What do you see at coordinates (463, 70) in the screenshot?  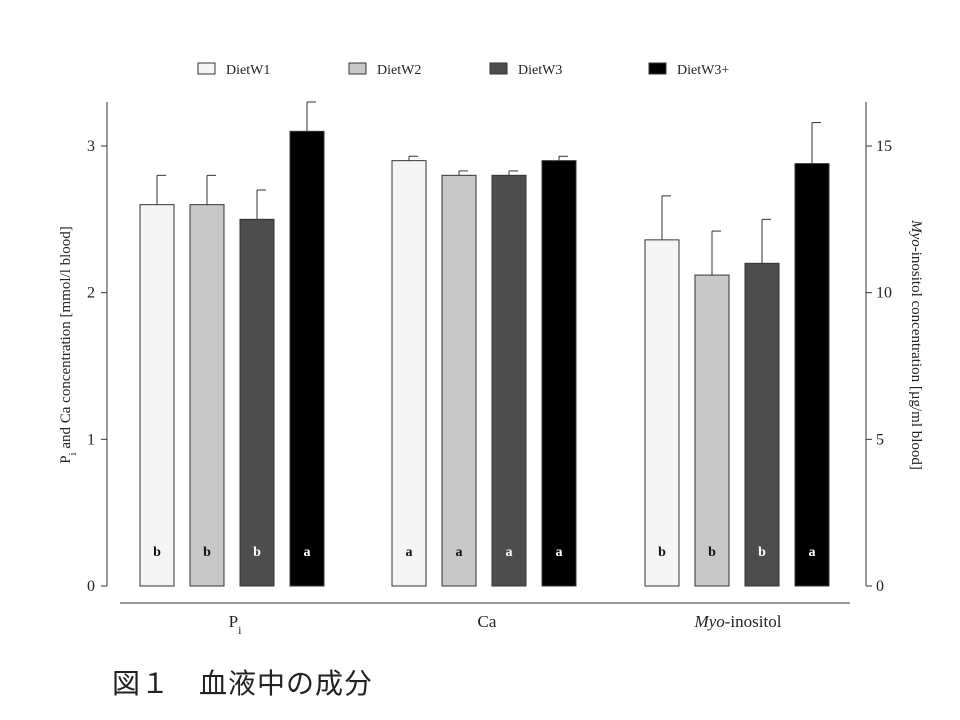 I see `legend: DietW1 DietW2 DietW3 DietW3+` at bounding box center [463, 70].